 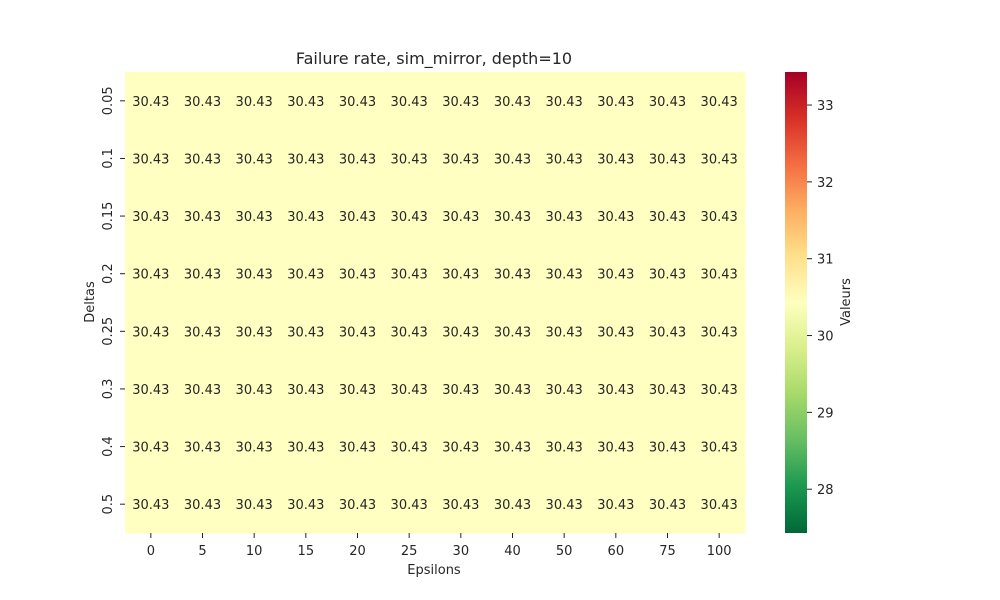 I want to click on y-tick-label: 0.3, so click(x=108, y=389).